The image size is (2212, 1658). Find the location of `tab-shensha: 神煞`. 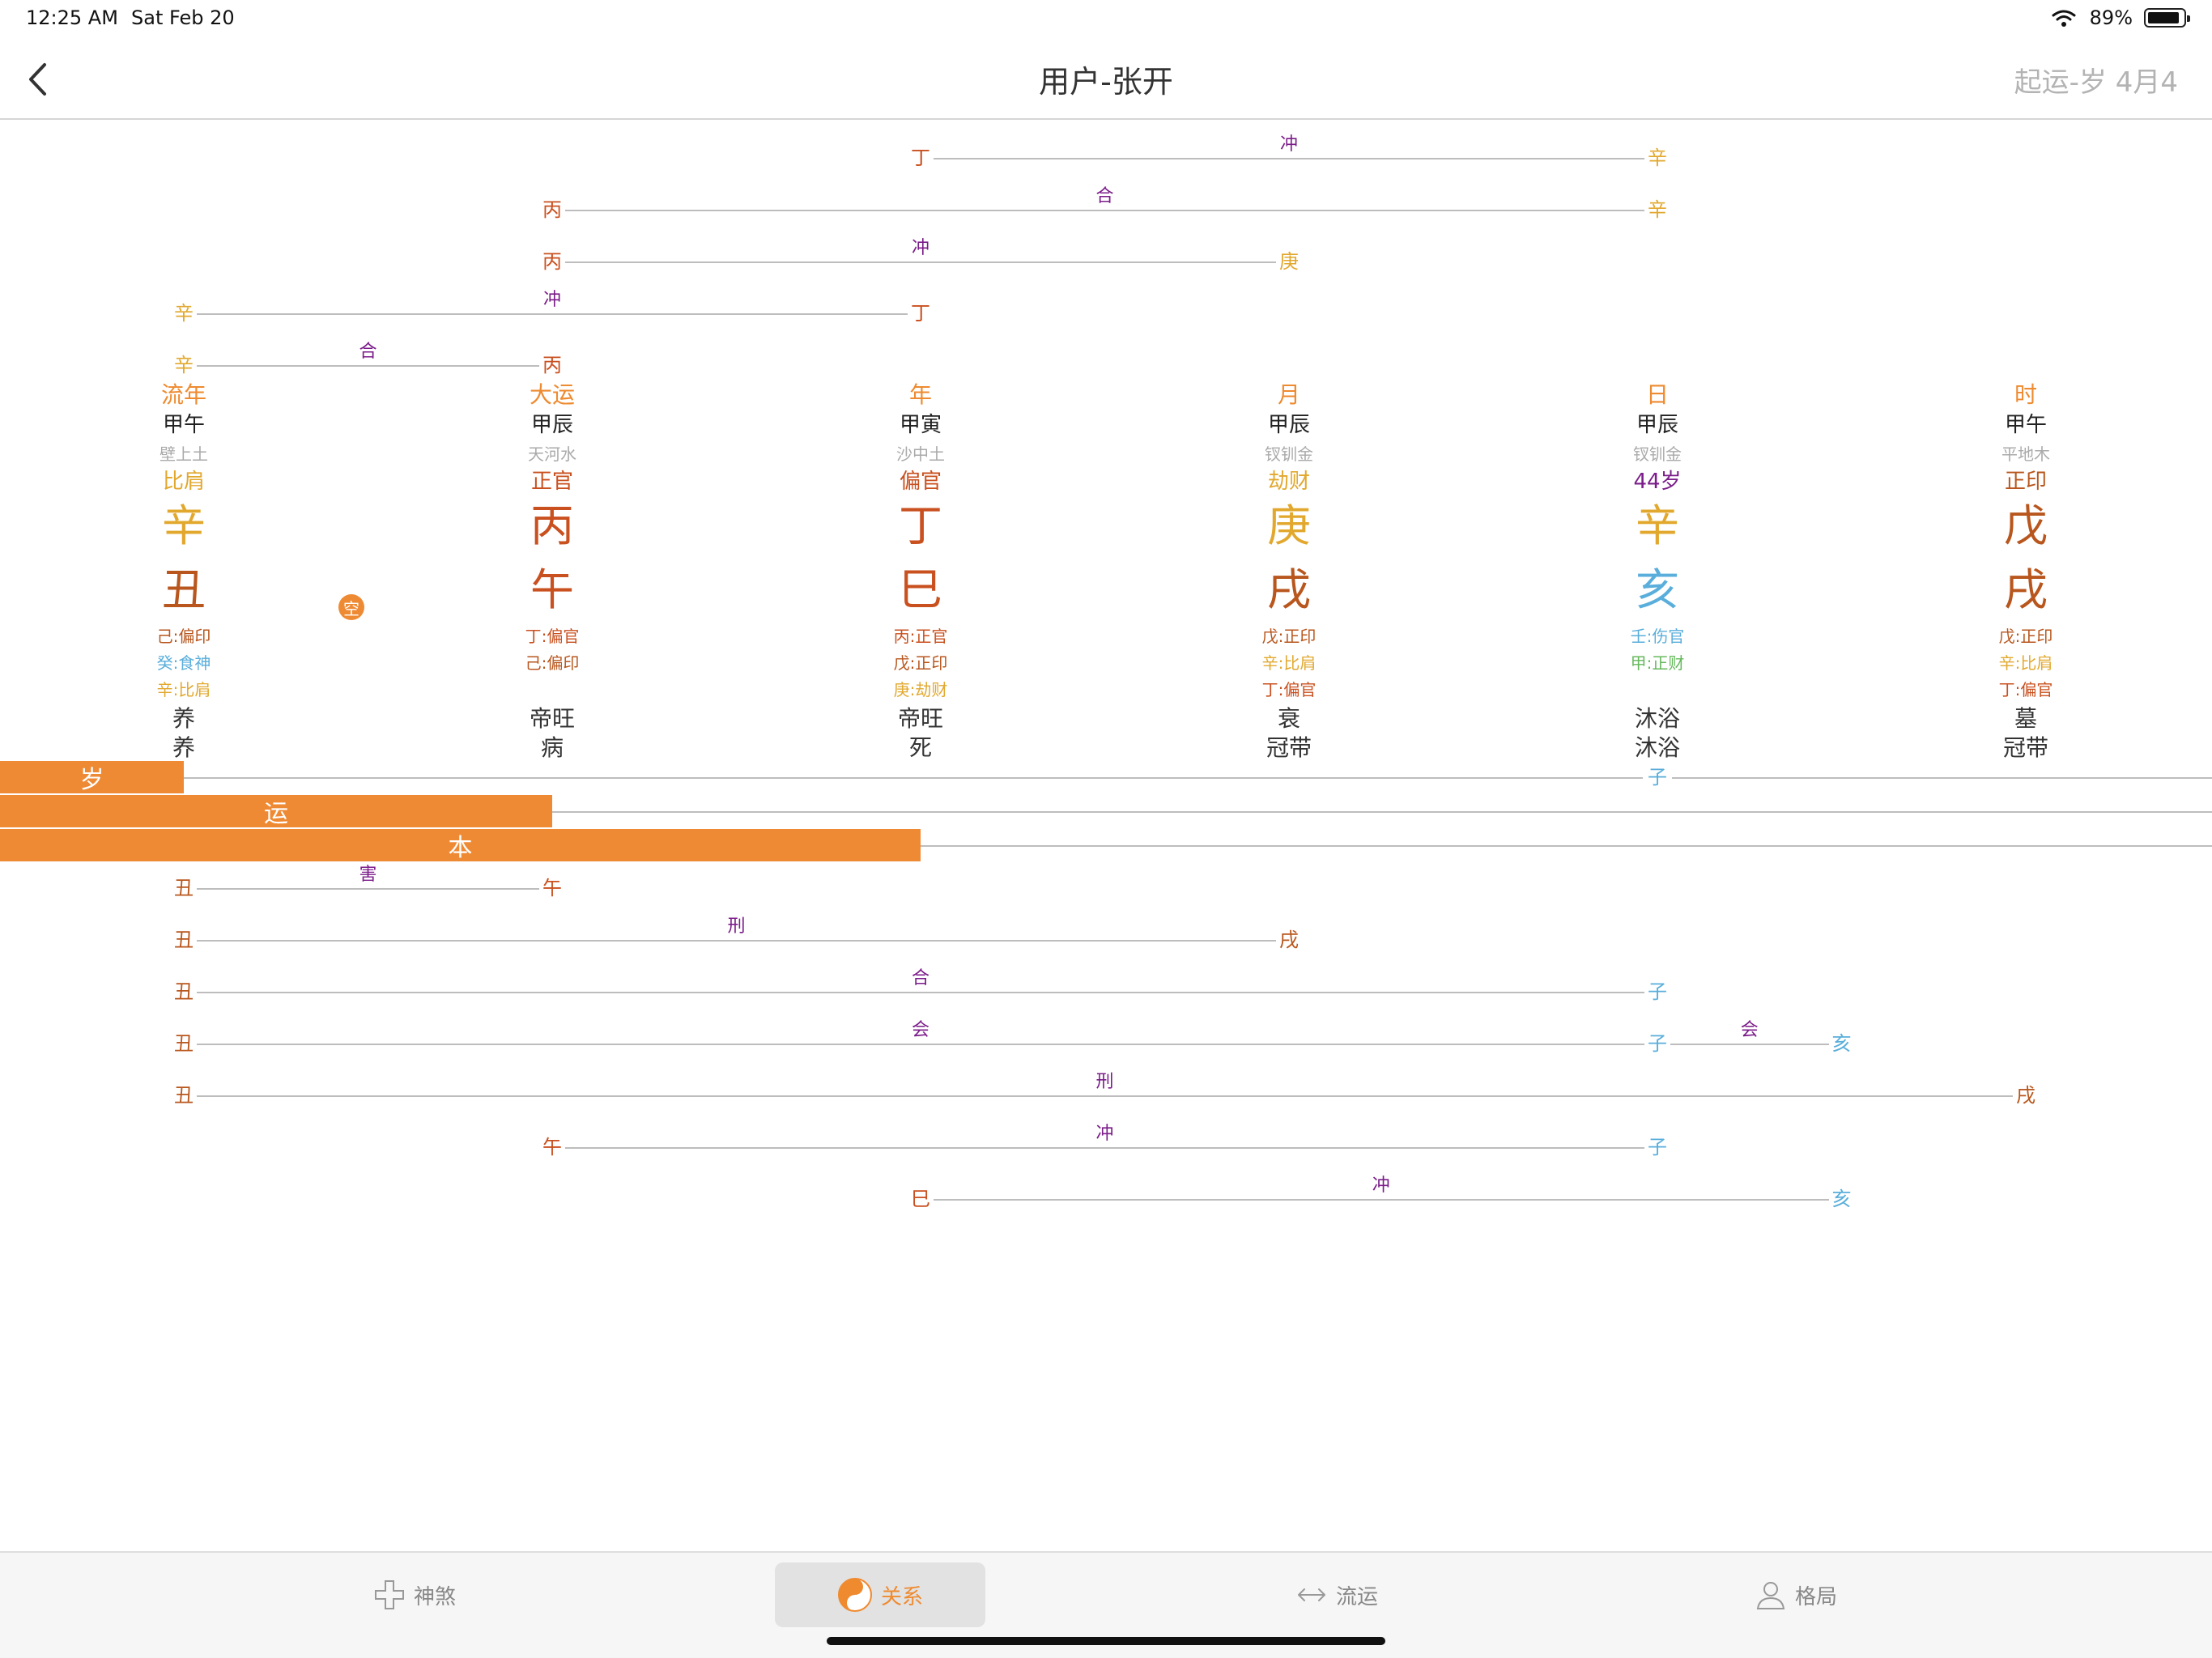

tab-shensha: 神煞 is located at coordinates (414, 1594).